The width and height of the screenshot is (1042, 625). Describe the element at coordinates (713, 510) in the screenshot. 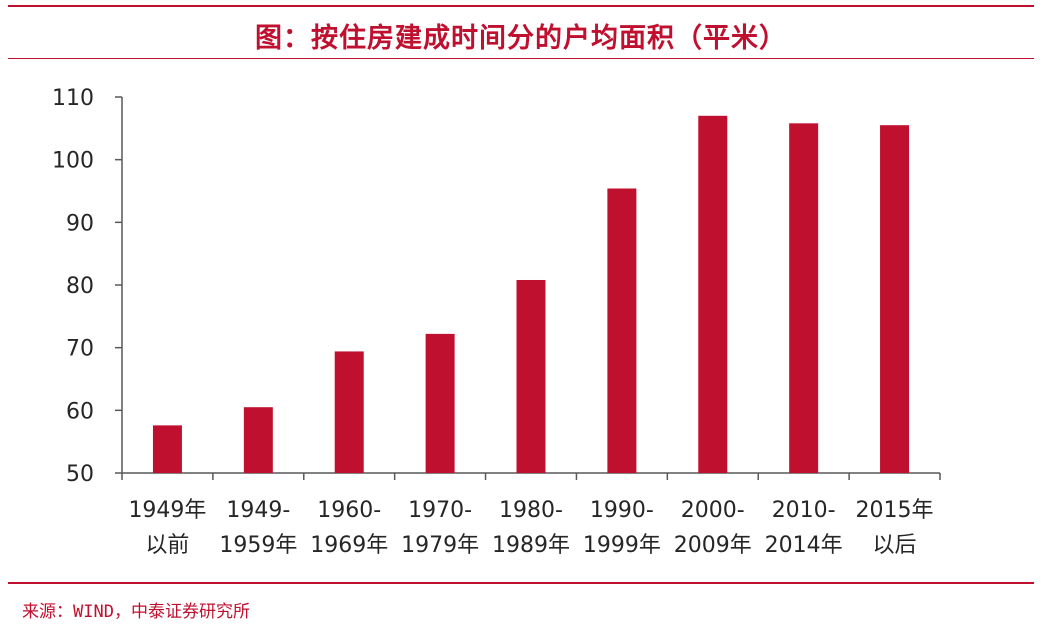

I see `category-label: 2000-` at that location.